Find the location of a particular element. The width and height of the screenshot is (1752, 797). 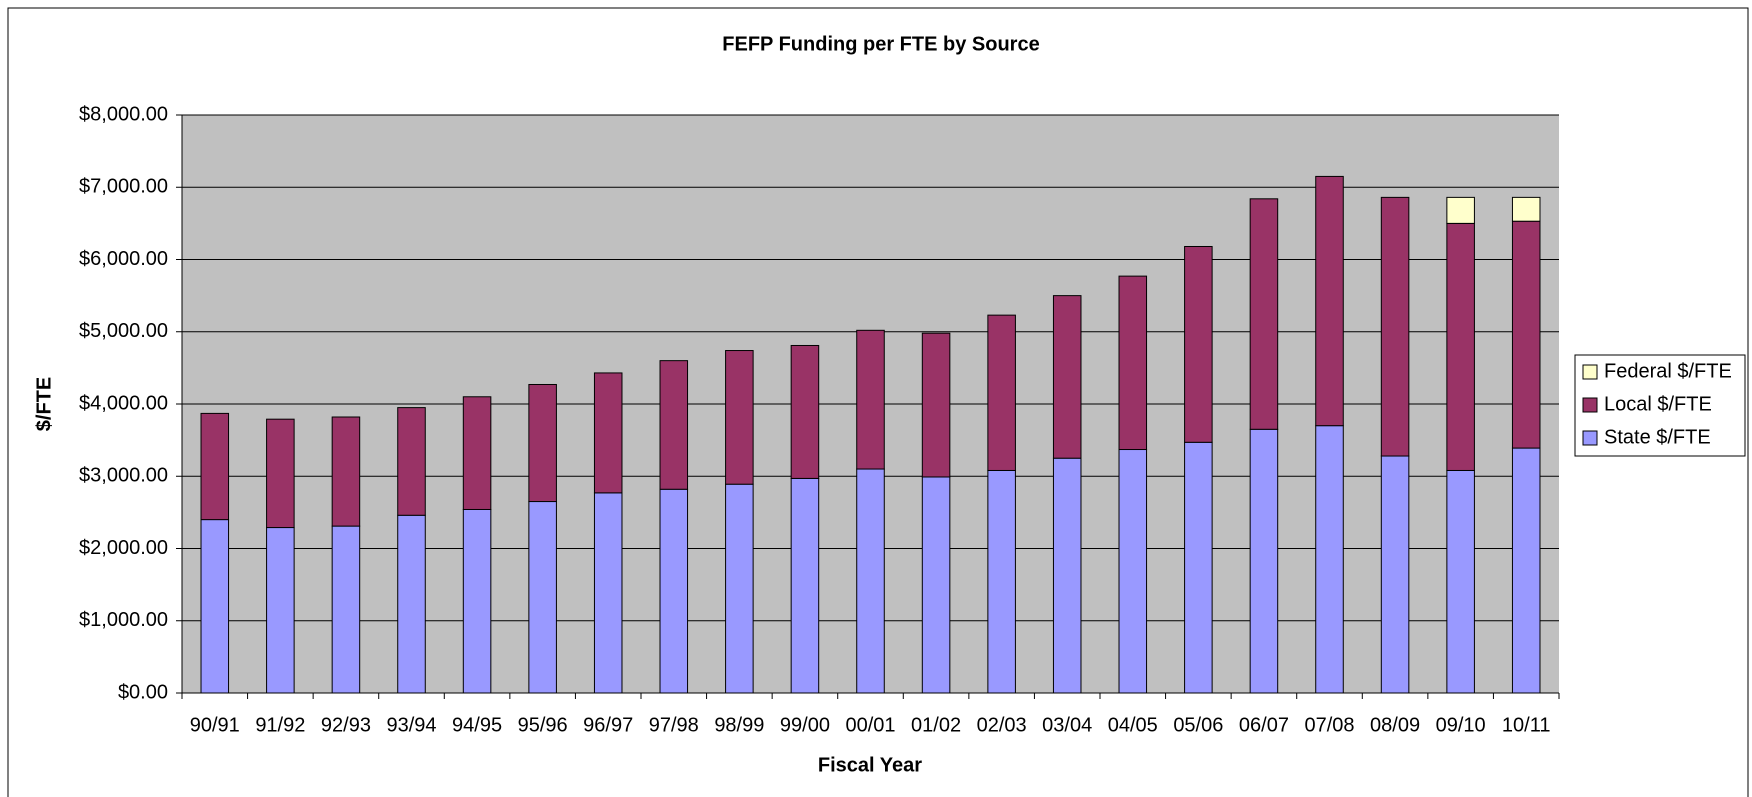

chart-title: FEFP Funding per FTE by Source is located at coordinates (880, 44).